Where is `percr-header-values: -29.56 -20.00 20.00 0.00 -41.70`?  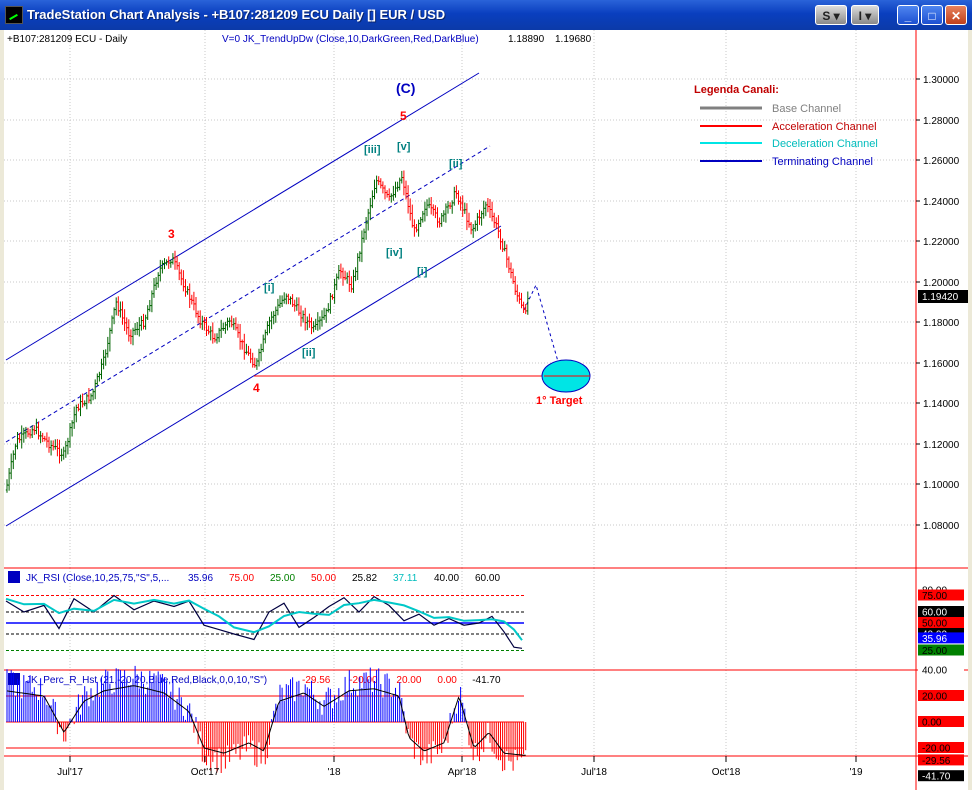
percr-header-values: -29.56 -20.00 20.00 0.00 -41.70 is located at coordinates (401, 680).